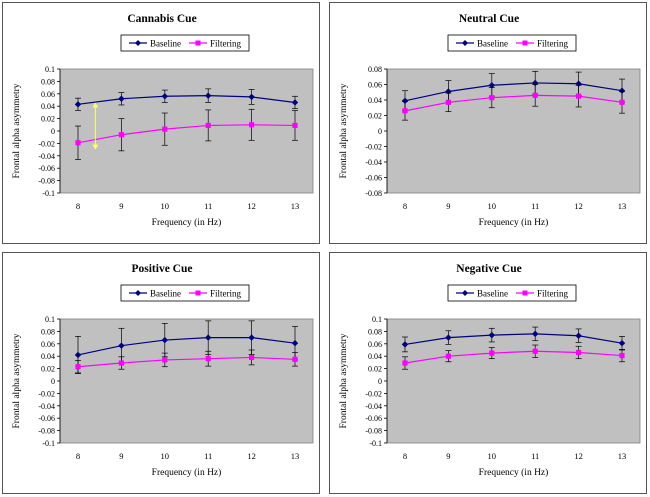 This screenshot has width=650, height=497. What do you see at coordinates (513, 102) in the screenshot?
I see `series-filtering` at bounding box center [513, 102].